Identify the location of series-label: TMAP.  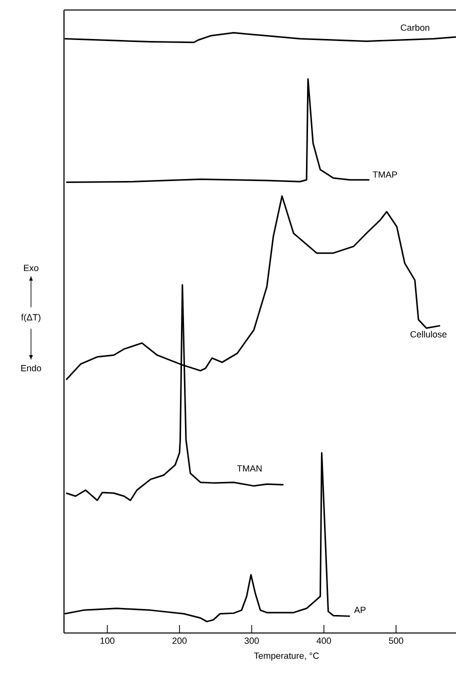
(385, 174).